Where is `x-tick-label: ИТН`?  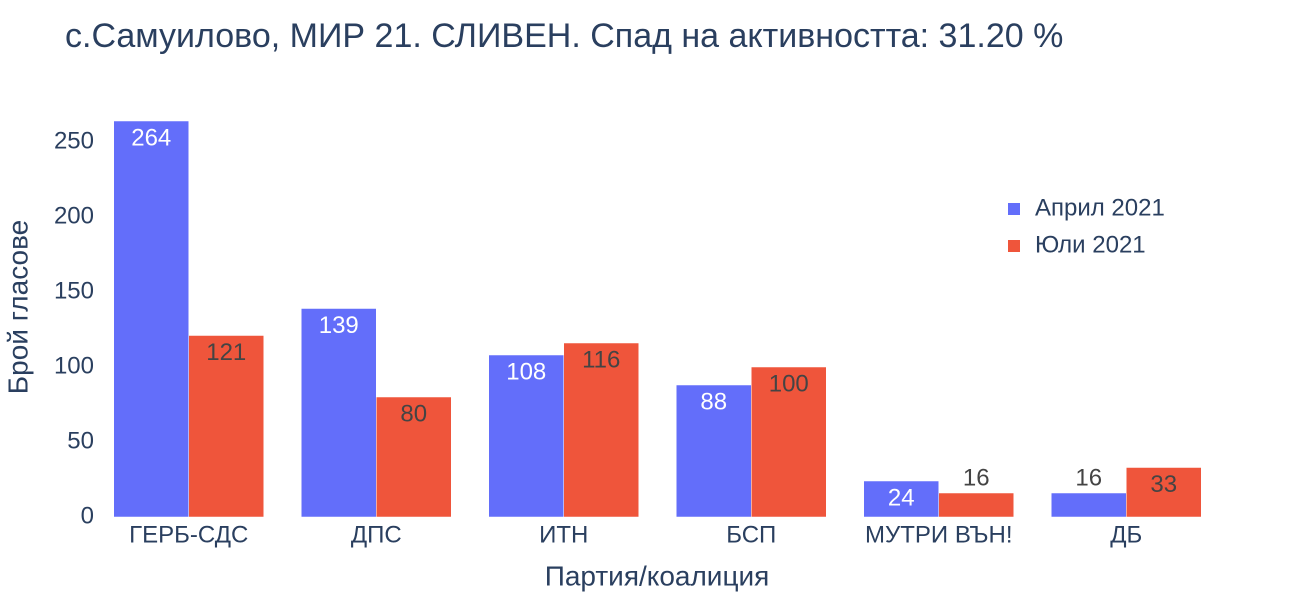
x-tick-label: ИТН is located at coordinates (563, 534).